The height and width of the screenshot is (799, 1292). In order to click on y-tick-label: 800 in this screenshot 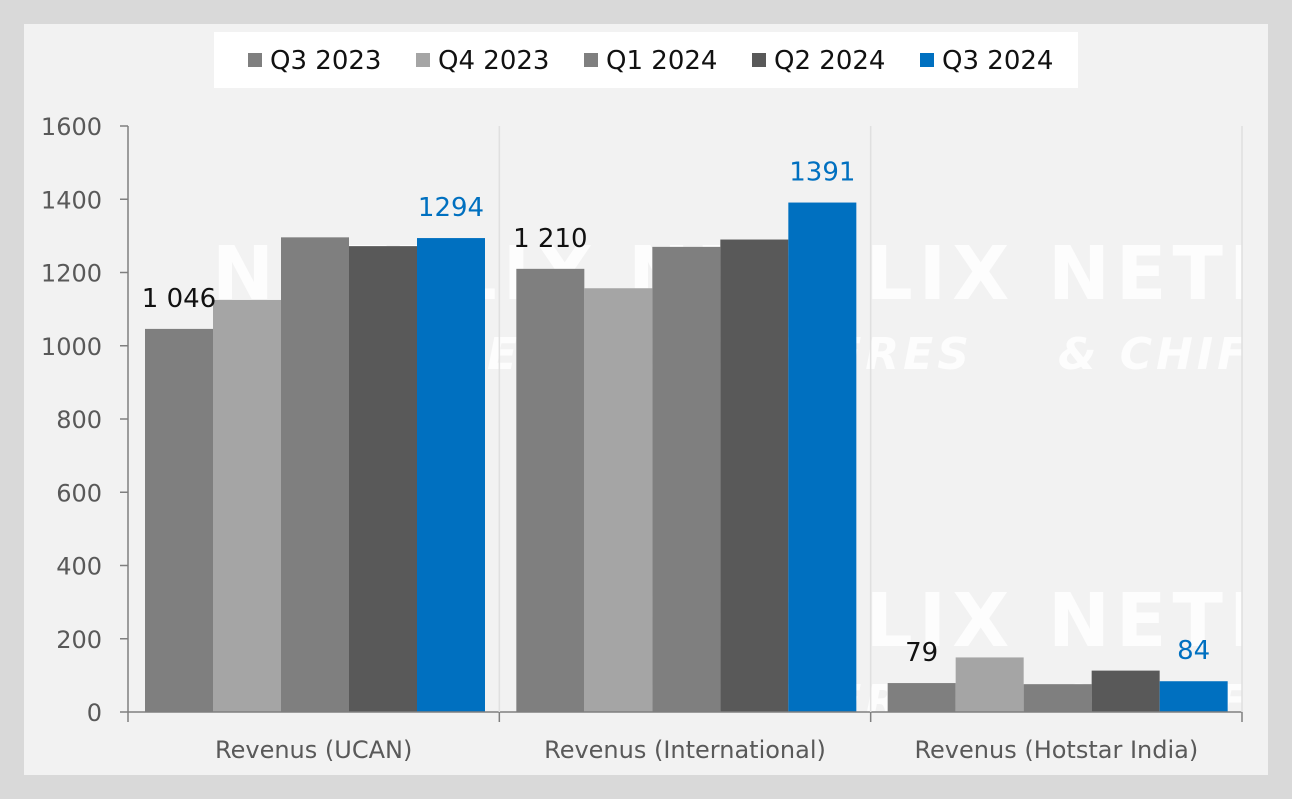, I will do `click(79, 420)`.